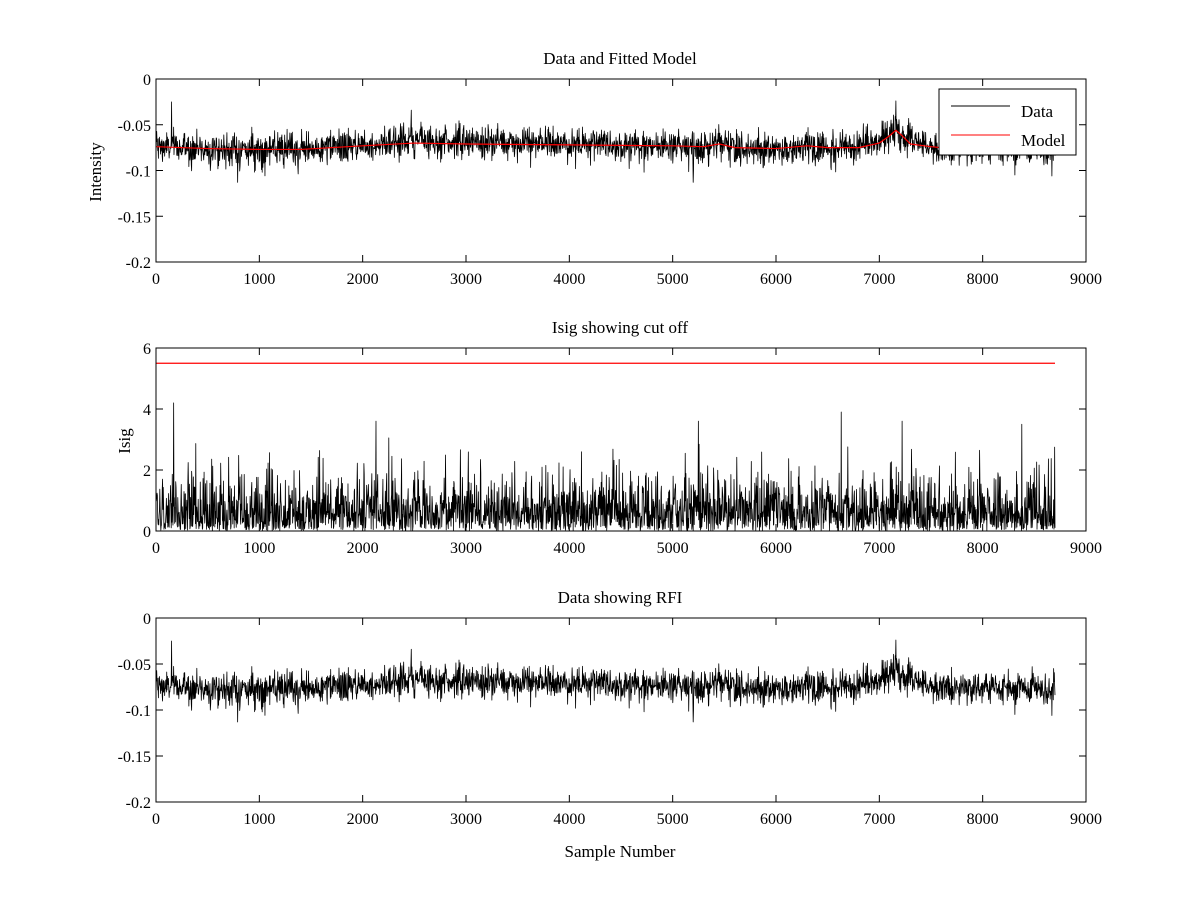  I want to click on legend-entry-data: Data, so click(1037, 111).